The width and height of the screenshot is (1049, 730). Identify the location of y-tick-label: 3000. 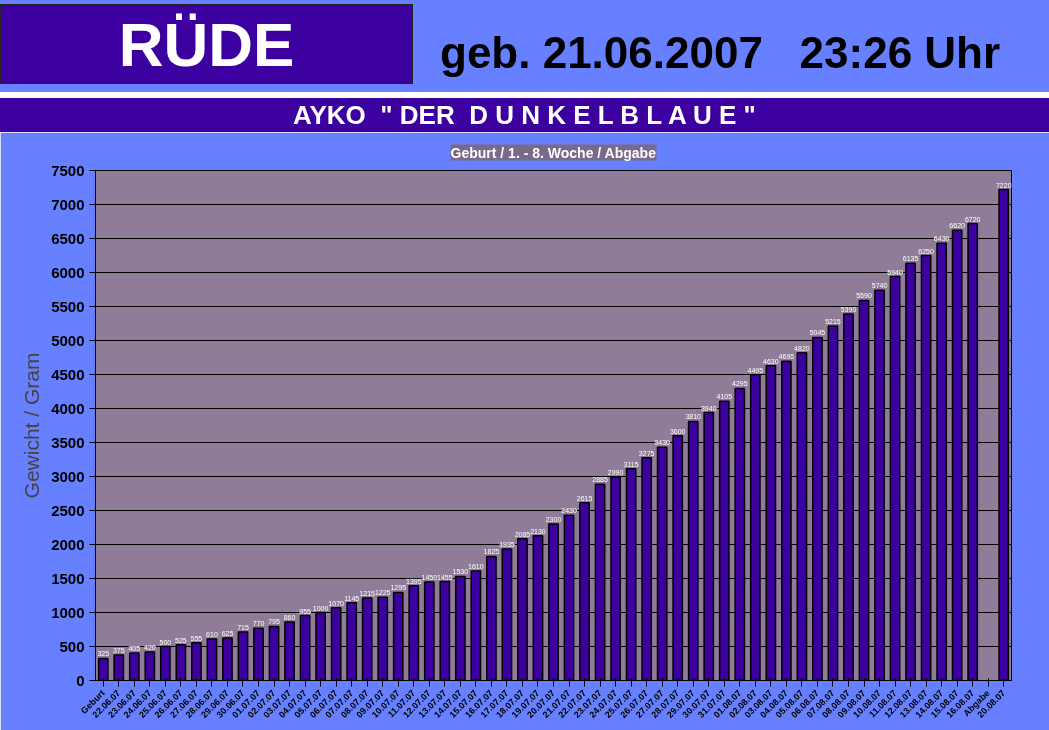
(68, 476).